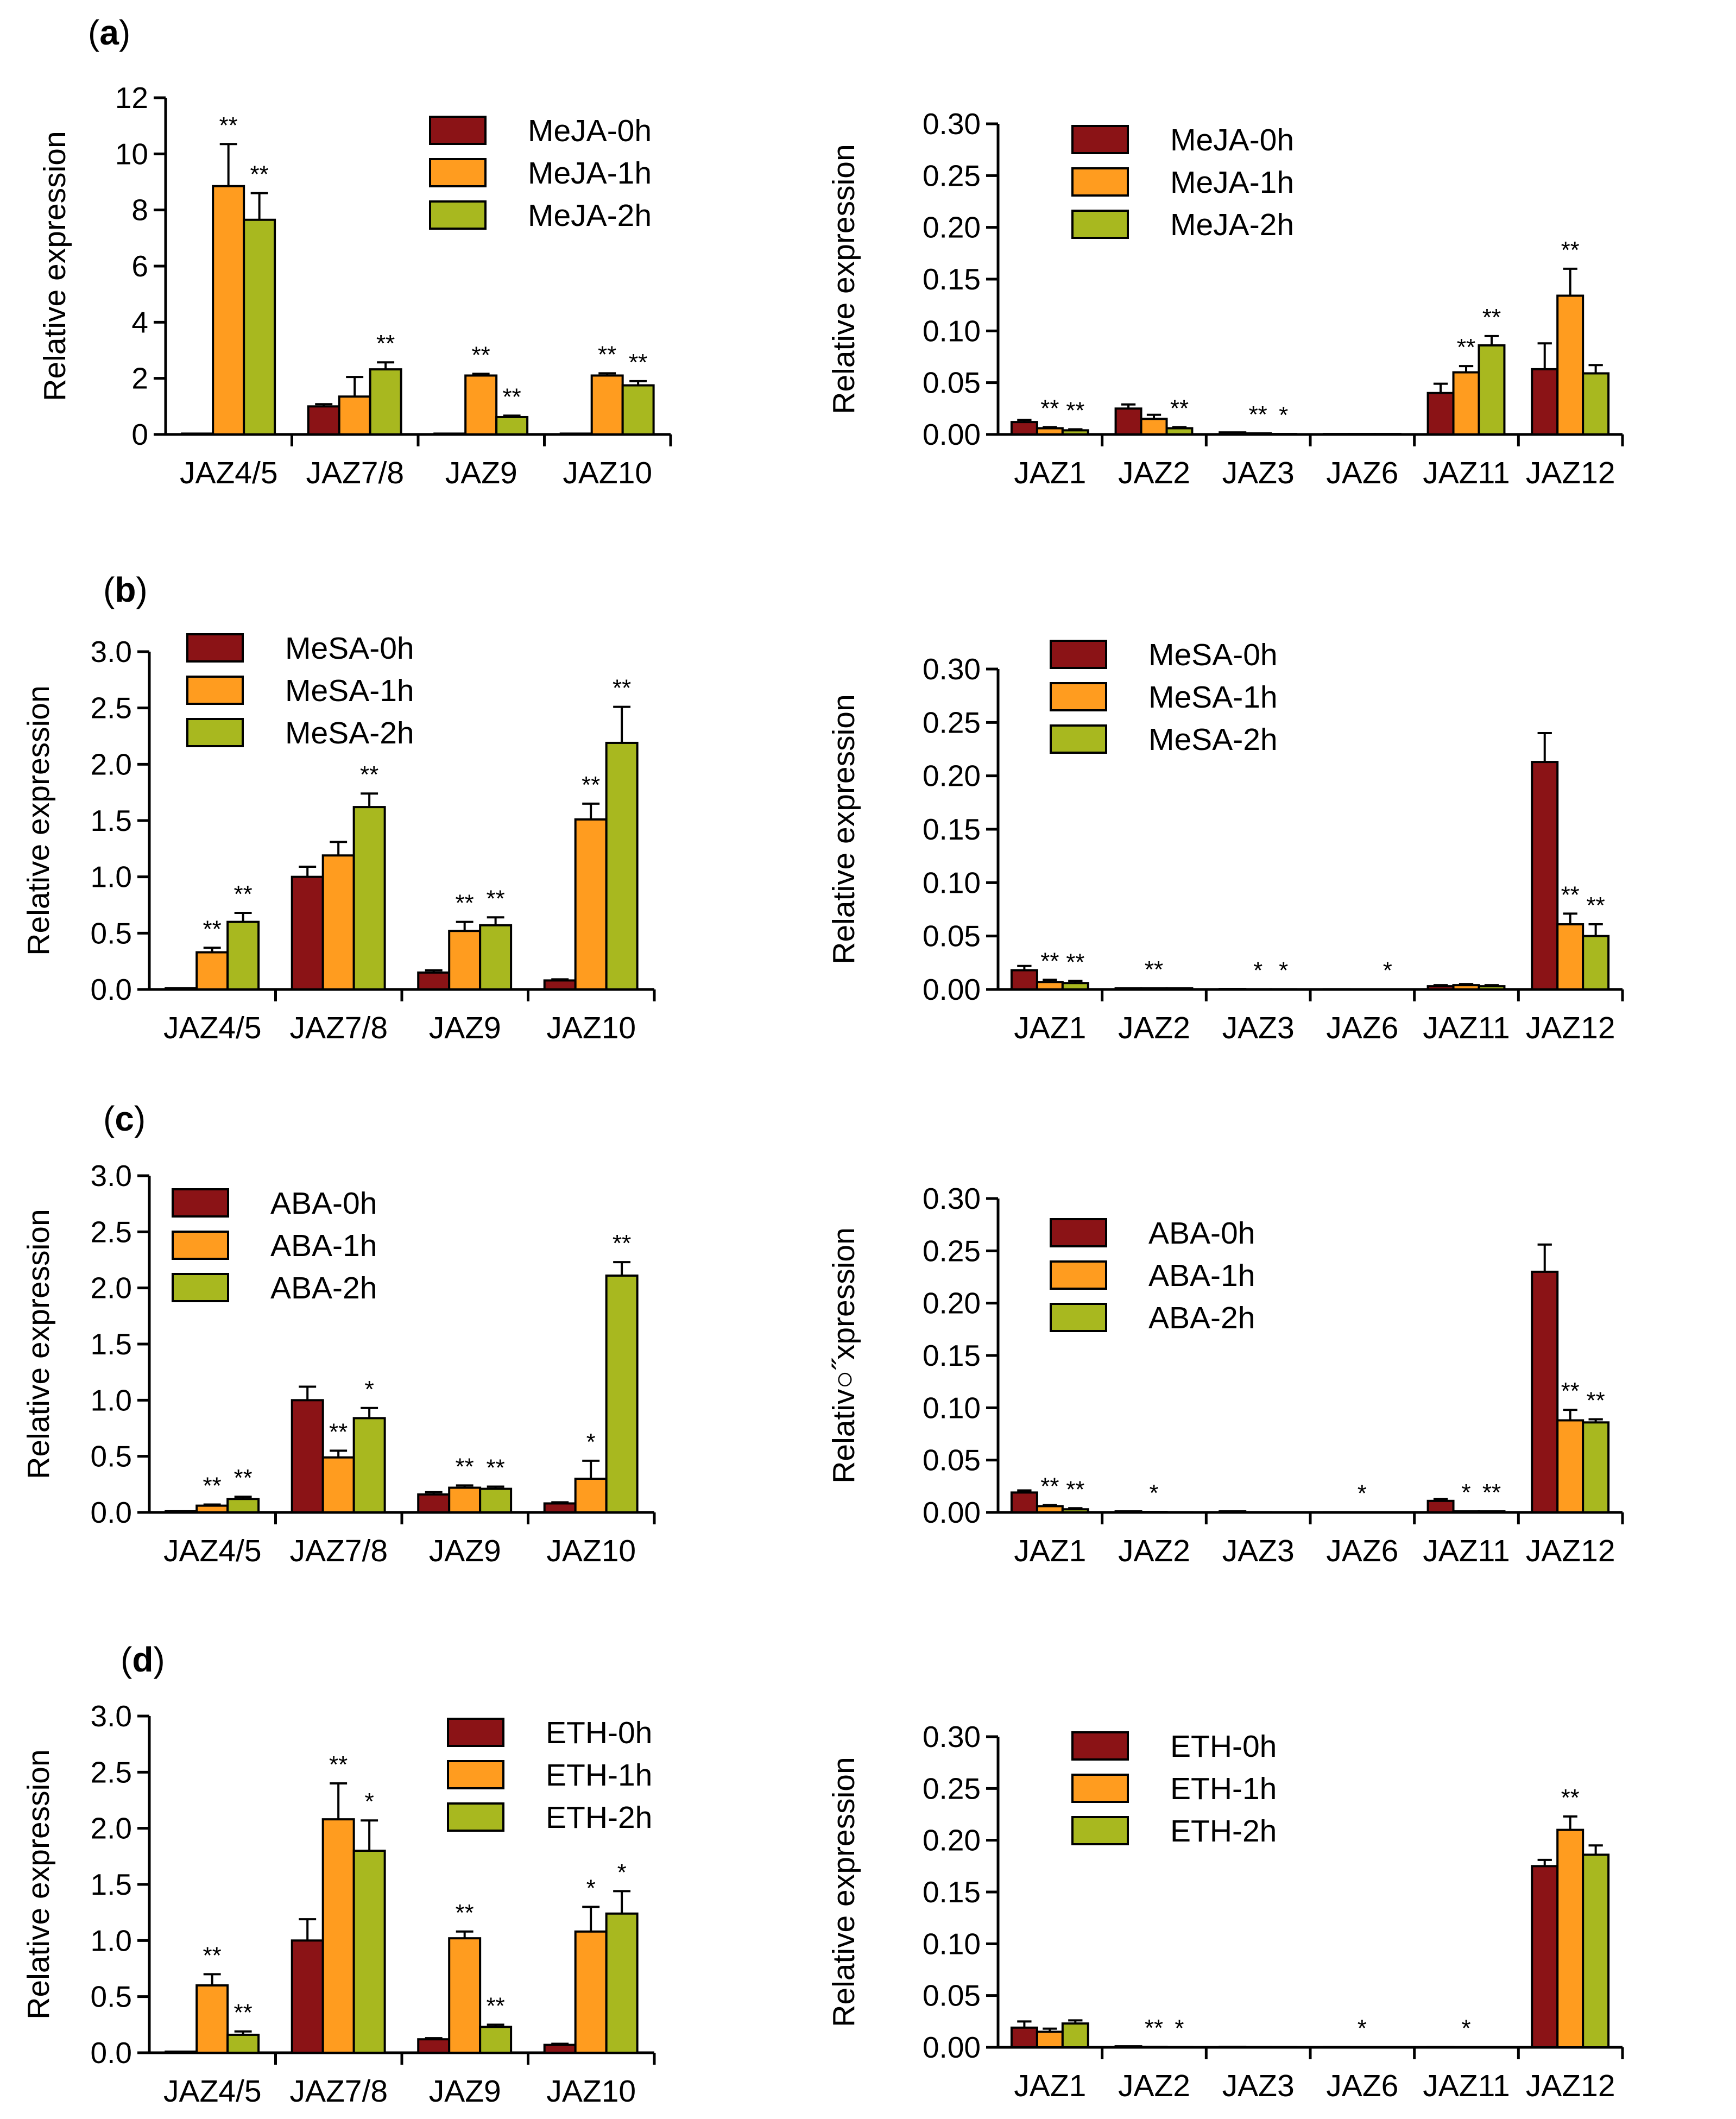 This screenshot has height=2119, width=1736. What do you see at coordinates (622, 1983) in the screenshot?
I see `bar-ETH-2h-JAZ10` at bounding box center [622, 1983].